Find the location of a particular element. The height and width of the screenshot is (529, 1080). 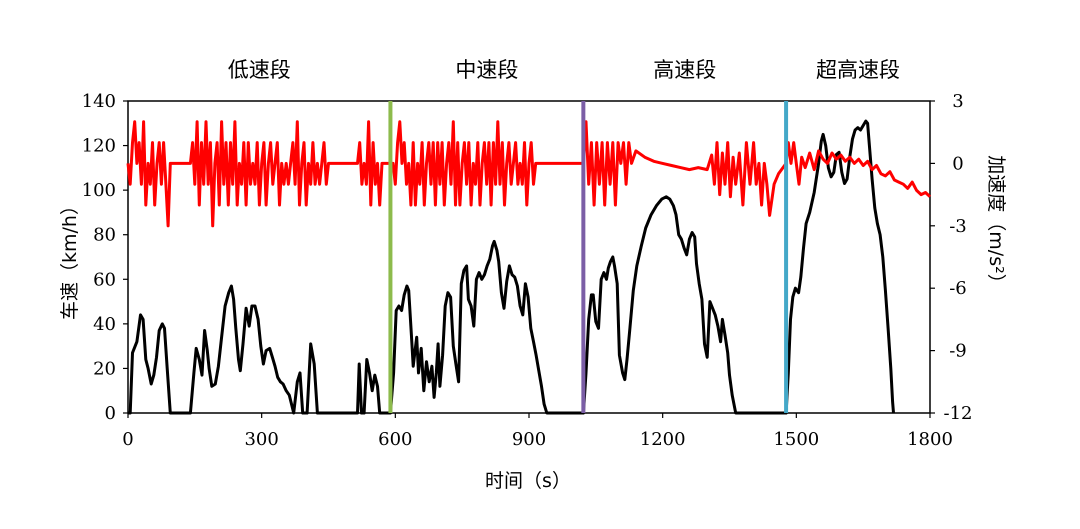

y2-axis-ticks: -12 -9 -6 -3 0 3 is located at coordinates (951, 257).